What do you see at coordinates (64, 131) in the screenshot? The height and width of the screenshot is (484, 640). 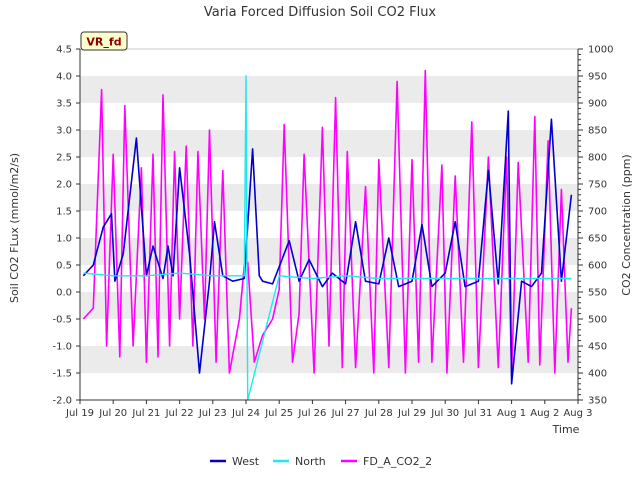 I see `y-tick-label: 3.0` at bounding box center [64, 131].